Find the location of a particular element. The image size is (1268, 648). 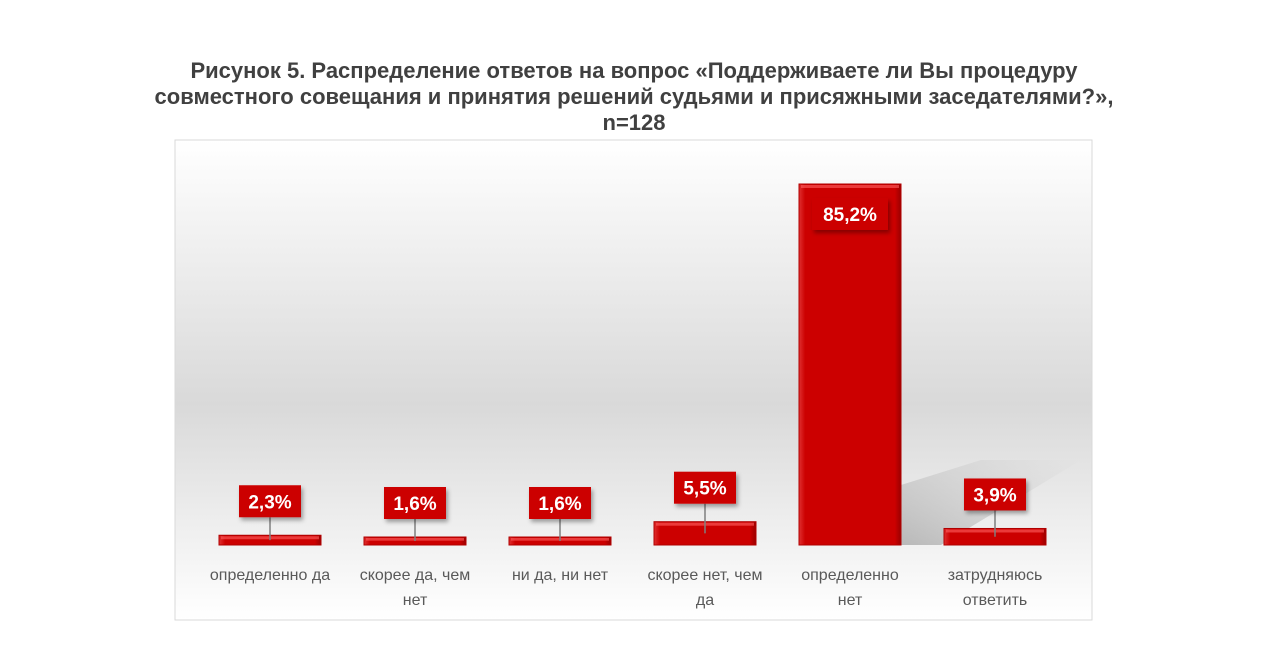

category-label: да is located at coordinates (705, 600).